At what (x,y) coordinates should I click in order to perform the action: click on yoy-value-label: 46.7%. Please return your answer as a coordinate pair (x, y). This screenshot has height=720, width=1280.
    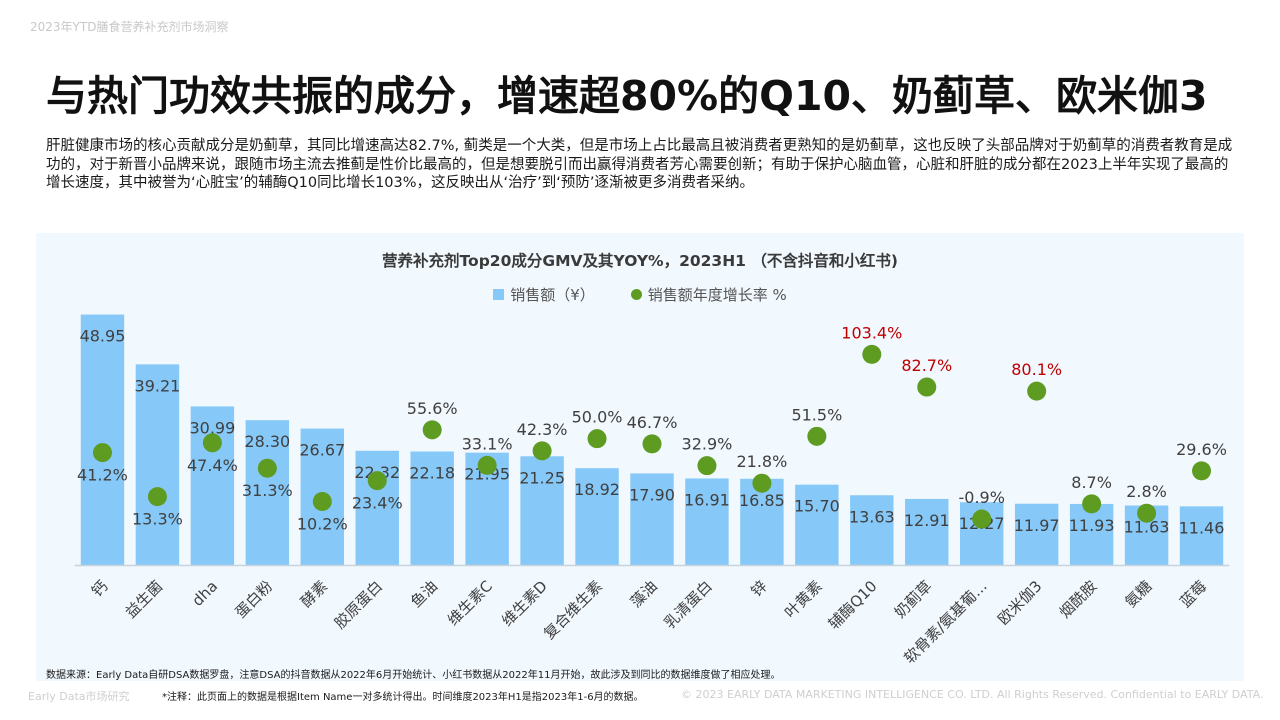
    Looking at the image, I should click on (652, 422).